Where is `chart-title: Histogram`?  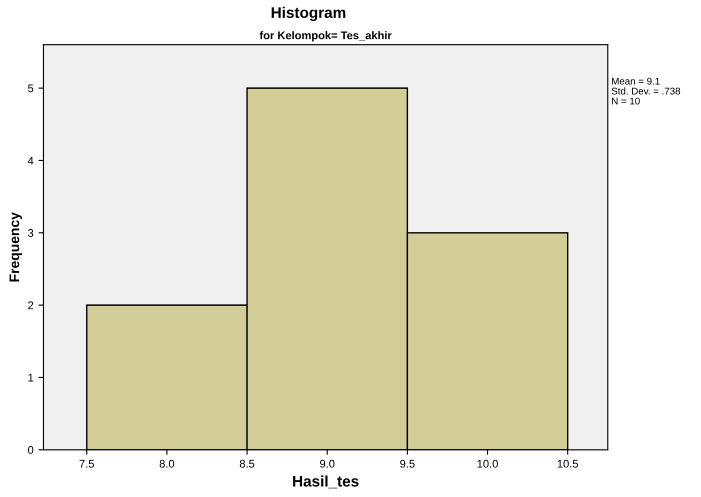
chart-title: Histogram is located at coordinates (309, 14).